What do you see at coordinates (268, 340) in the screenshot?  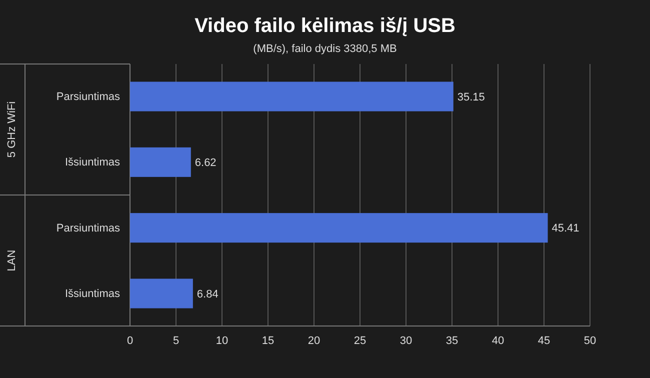 I see `x-tick-label: 15` at bounding box center [268, 340].